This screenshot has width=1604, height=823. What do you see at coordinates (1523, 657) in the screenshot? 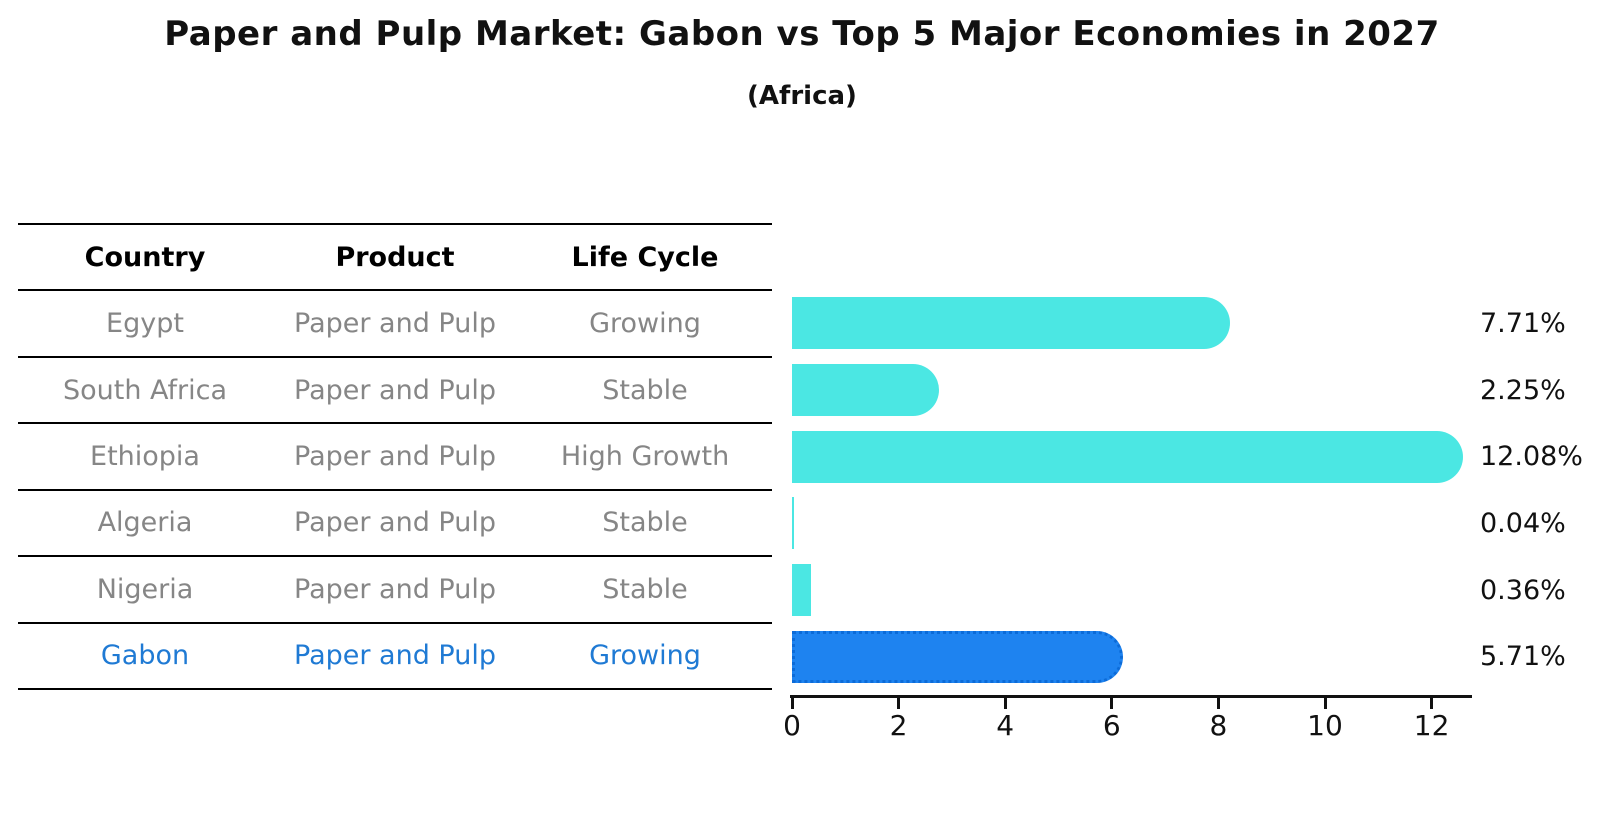
I see `bar-value-label-gabon: 5.71%` at bounding box center [1523, 657].